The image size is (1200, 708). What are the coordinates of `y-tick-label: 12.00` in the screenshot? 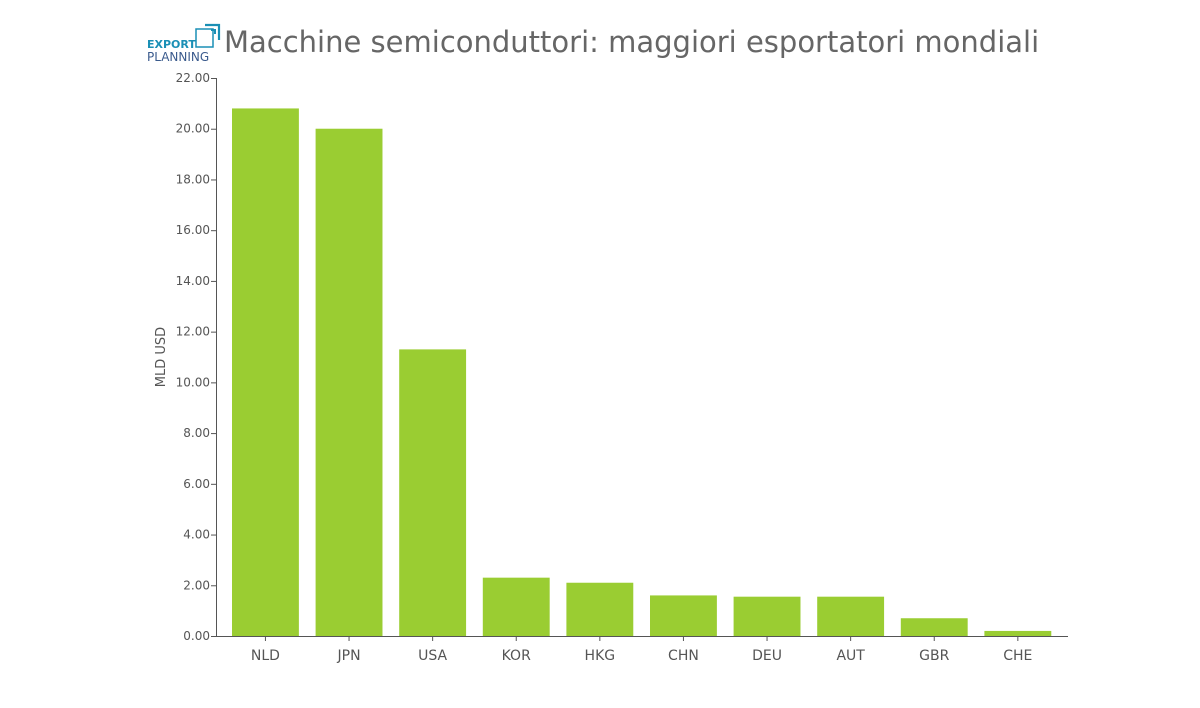 It's located at (193, 332).